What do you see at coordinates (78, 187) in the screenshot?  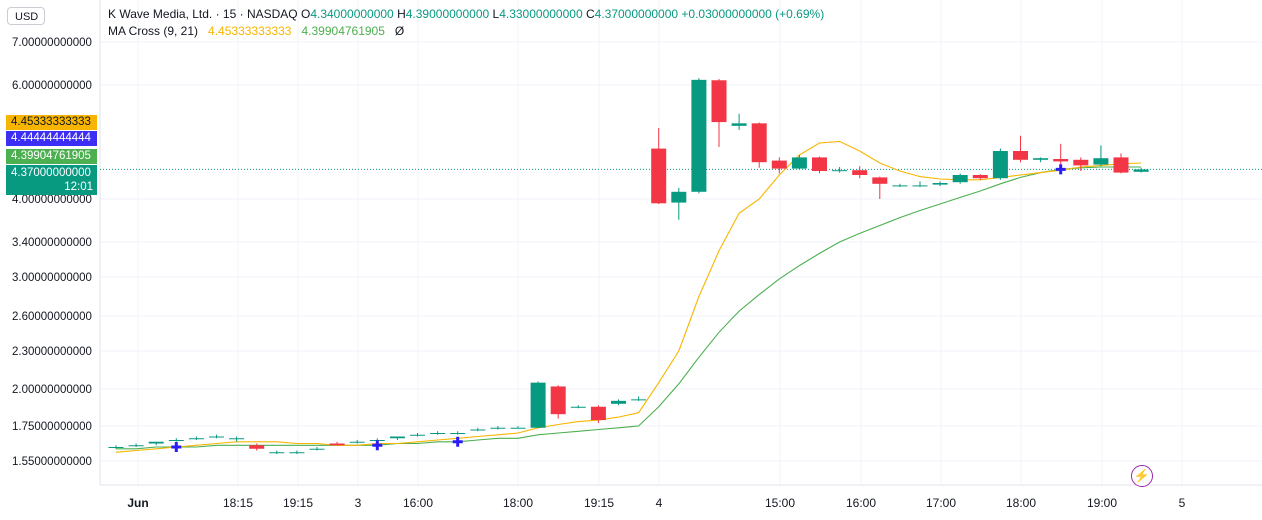 I see `countdown-timer: 12:01` at bounding box center [78, 187].